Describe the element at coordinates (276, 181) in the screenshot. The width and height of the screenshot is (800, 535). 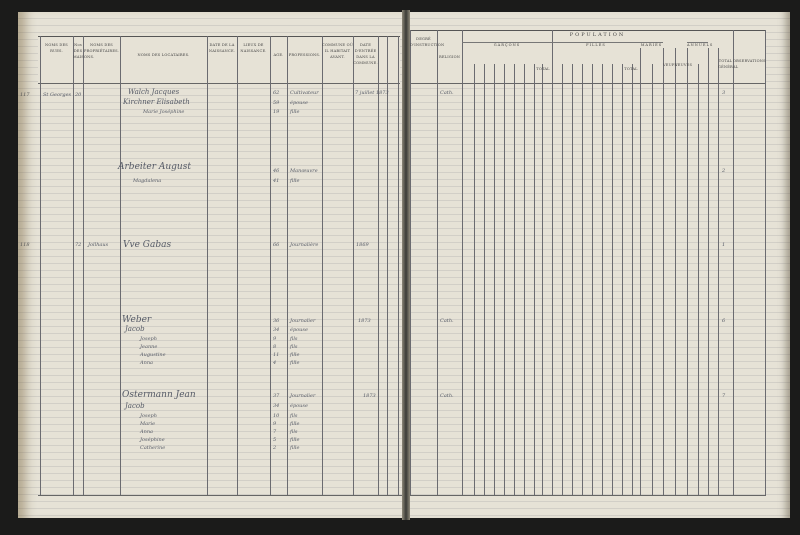
I see `age: 41` at that location.